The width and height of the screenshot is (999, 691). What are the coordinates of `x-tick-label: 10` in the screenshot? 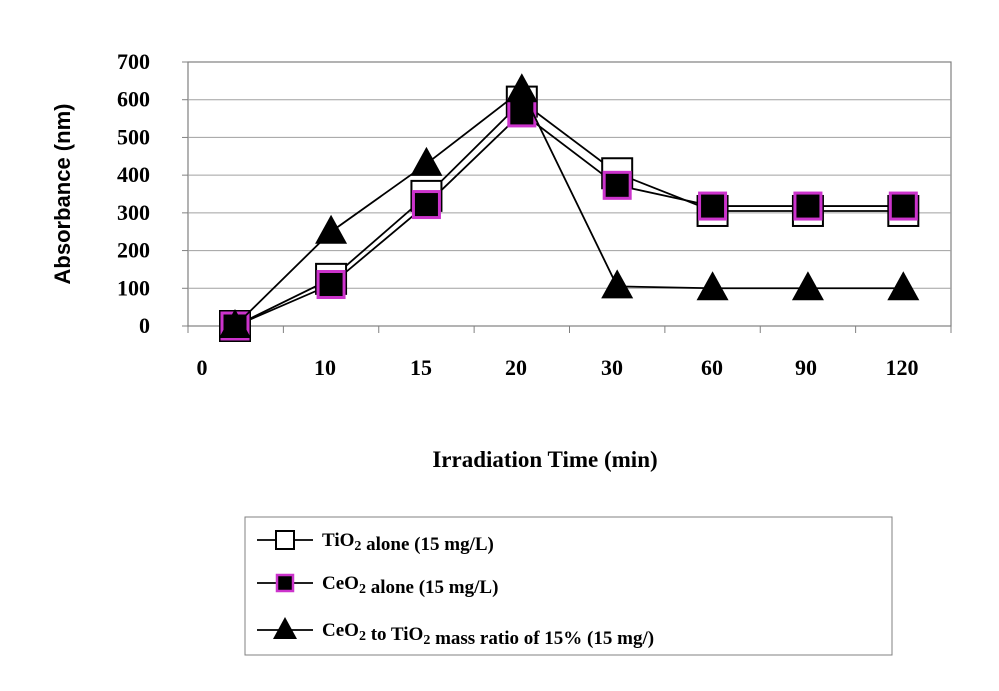 It's located at (325, 367).